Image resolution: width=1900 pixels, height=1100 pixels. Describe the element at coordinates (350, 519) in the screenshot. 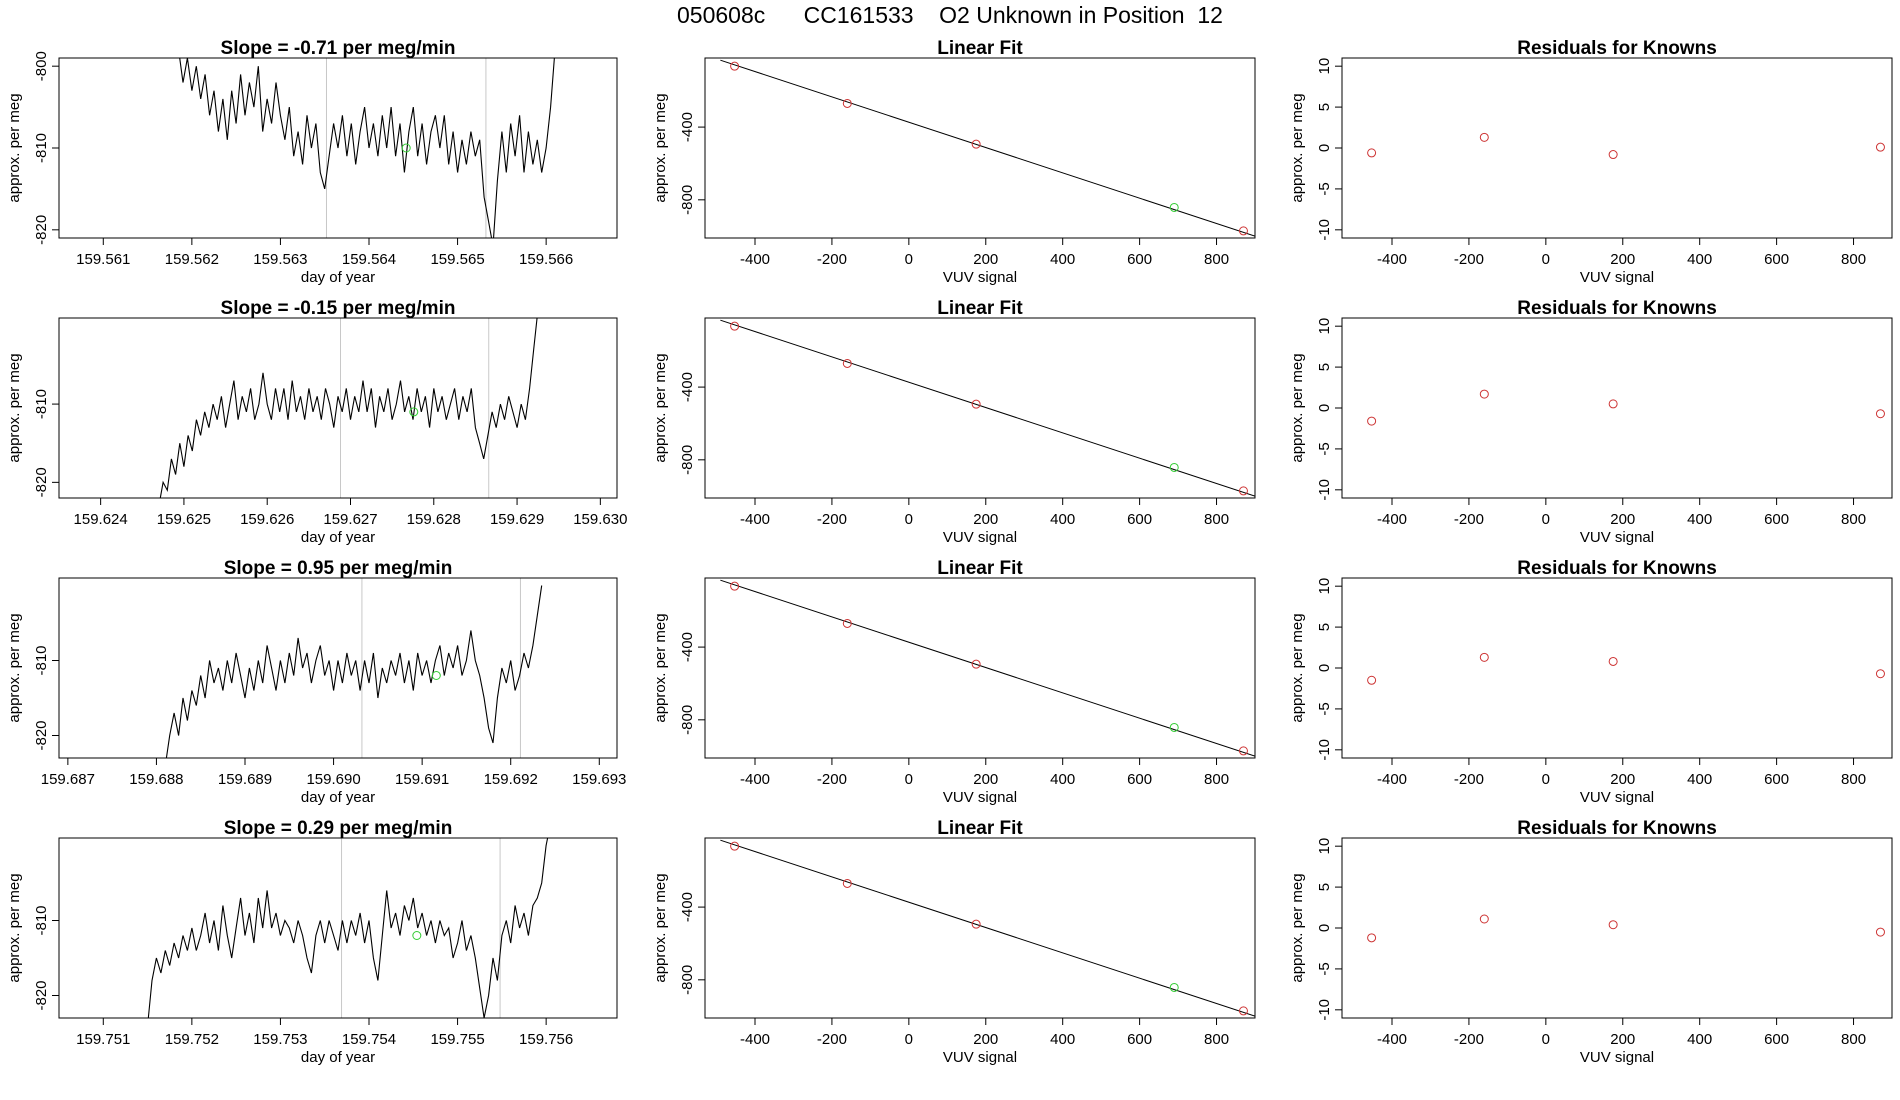

I see `x-tick-label: 159.627` at that location.